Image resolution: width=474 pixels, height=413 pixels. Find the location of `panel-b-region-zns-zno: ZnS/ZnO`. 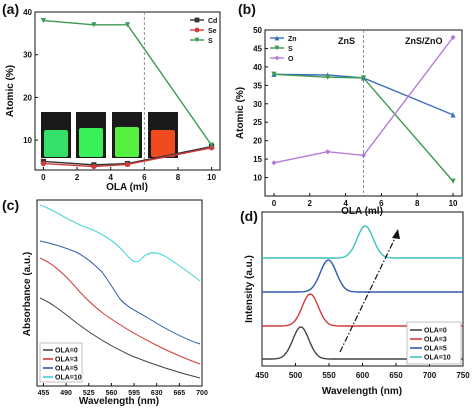

panel-b-region-zns-zno: ZnS/ZnO is located at coordinates (424, 41).